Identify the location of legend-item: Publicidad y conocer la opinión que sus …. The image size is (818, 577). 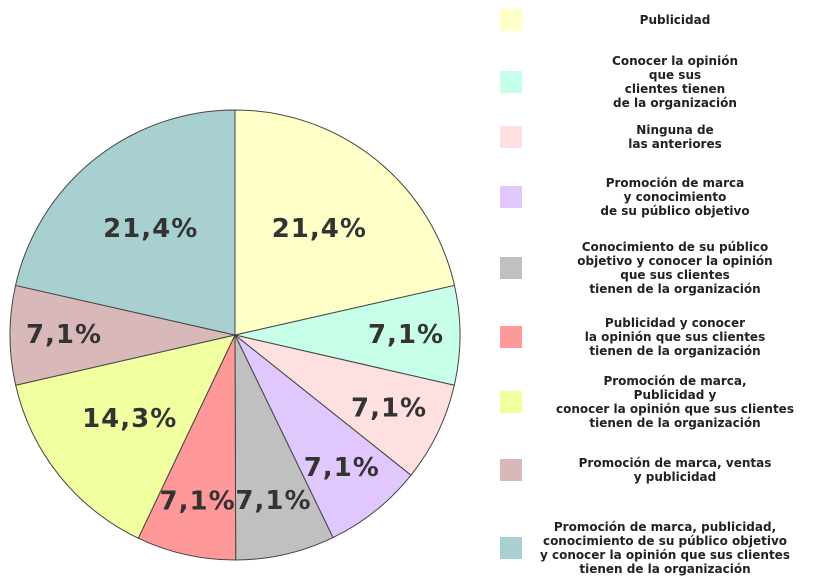
(632, 337).